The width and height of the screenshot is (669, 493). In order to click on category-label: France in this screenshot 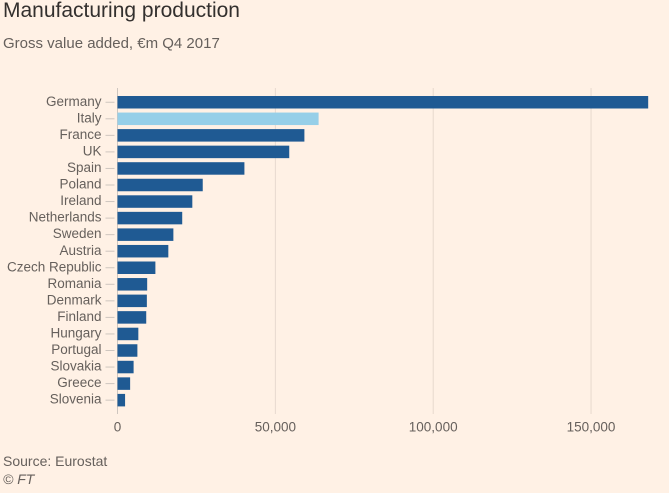, I will do `click(80, 134)`.